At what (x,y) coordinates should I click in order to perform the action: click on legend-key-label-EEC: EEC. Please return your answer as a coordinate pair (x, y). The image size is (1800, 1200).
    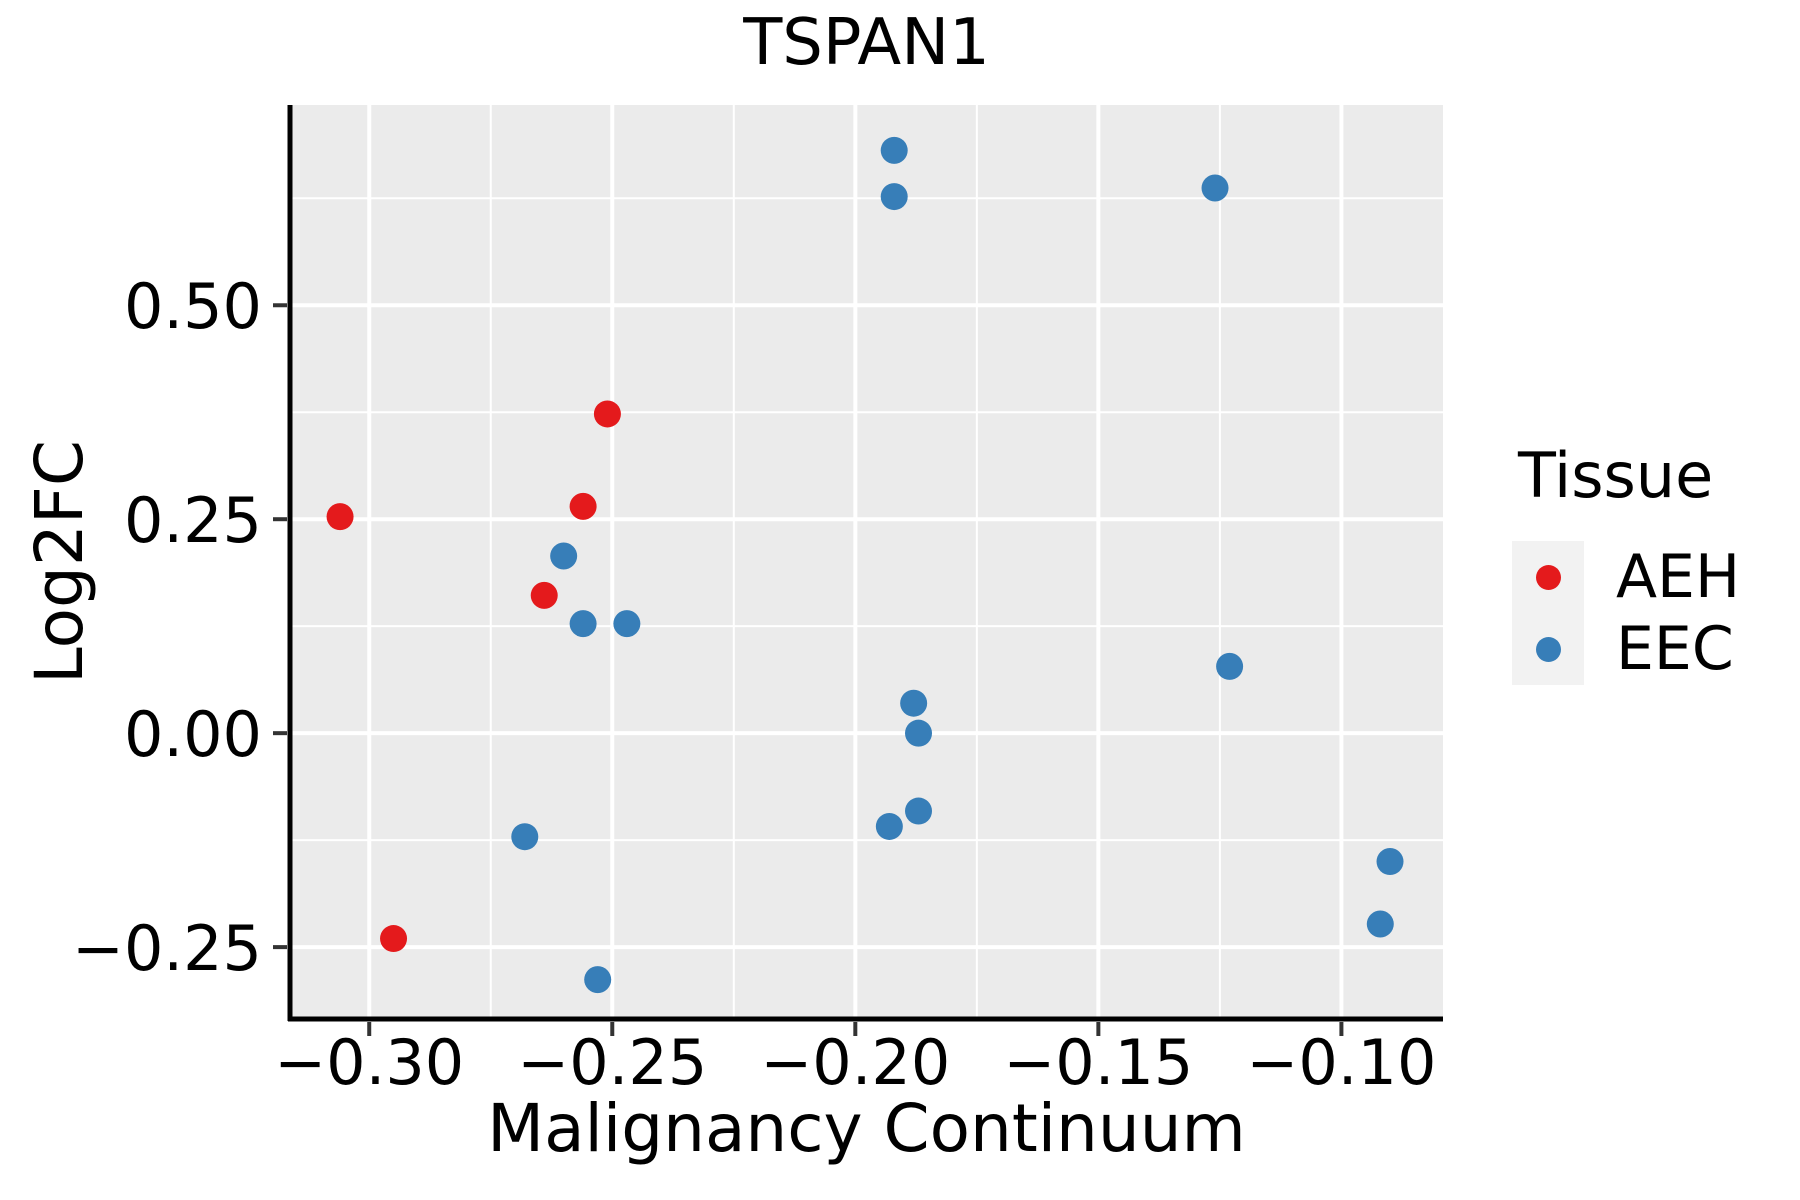
    Looking at the image, I should click on (1675, 649).